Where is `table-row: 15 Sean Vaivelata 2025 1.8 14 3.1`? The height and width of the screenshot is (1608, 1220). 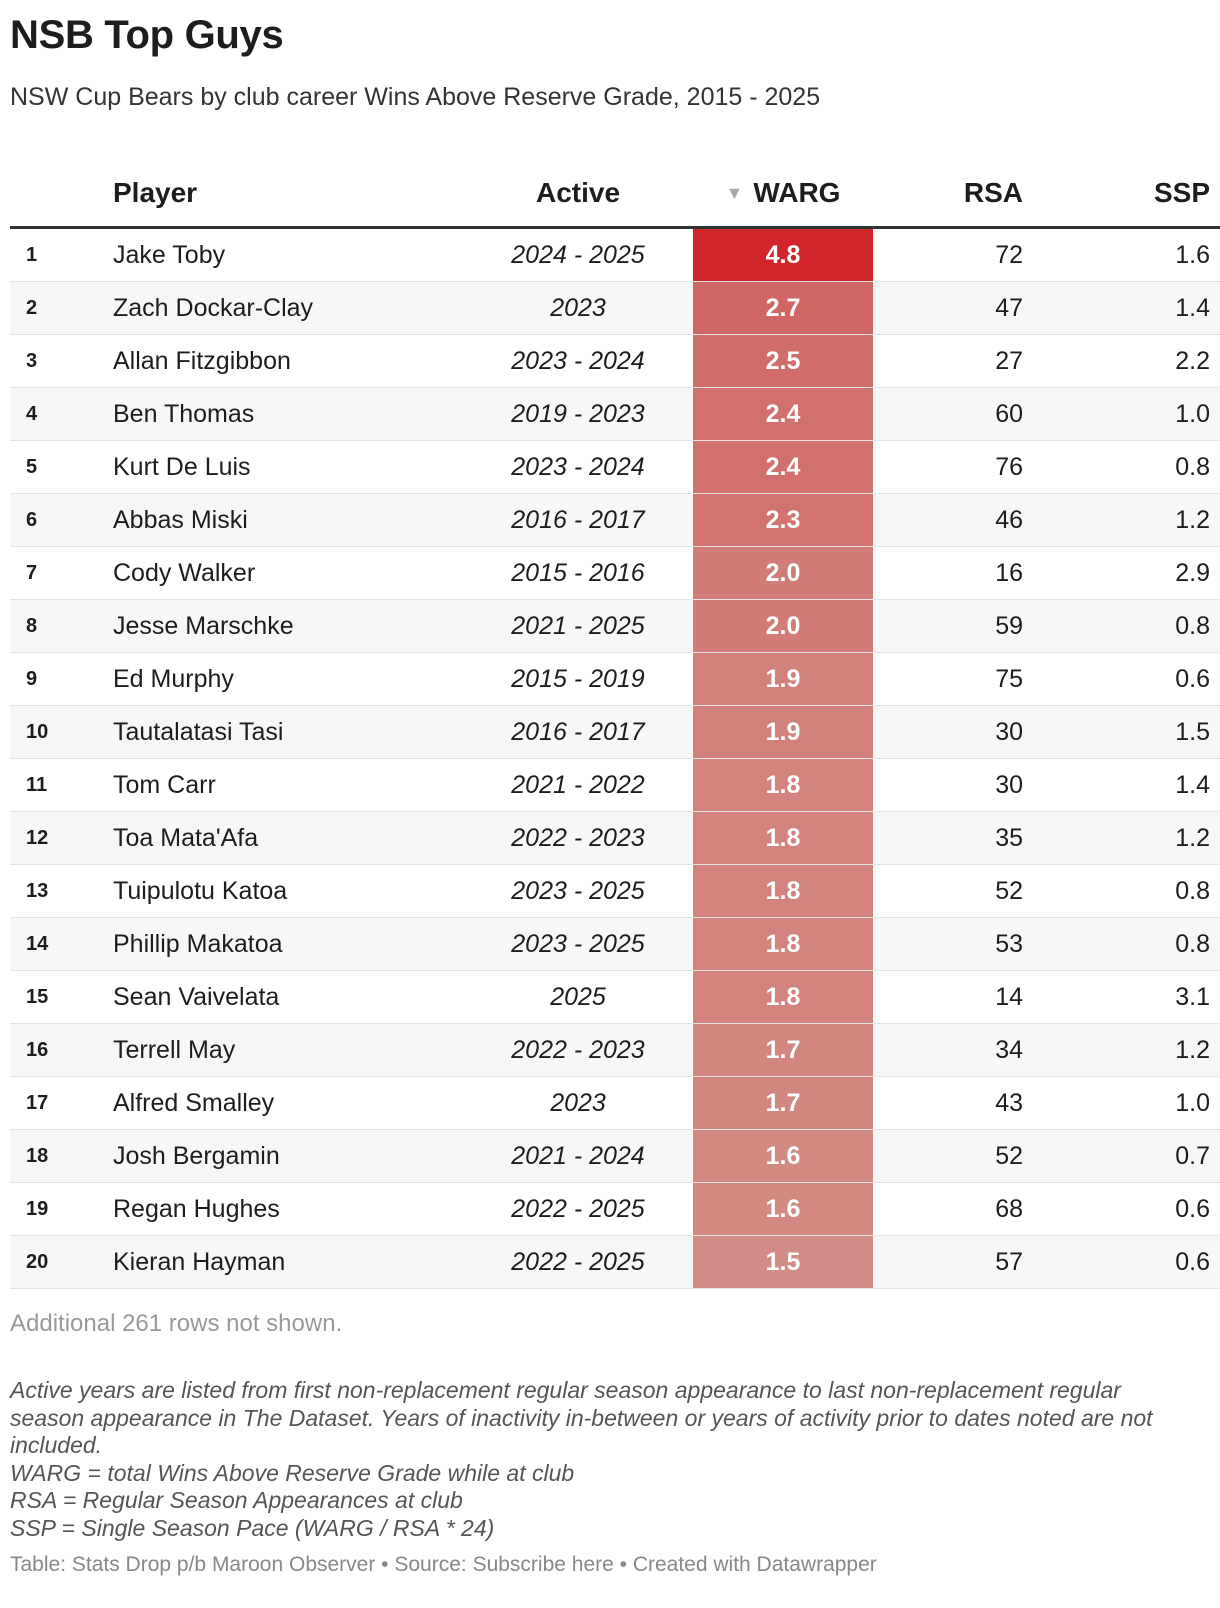 table-row: 15 Sean Vaivelata 2025 1.8 14 3.1 is located at coordinates (615, 997).